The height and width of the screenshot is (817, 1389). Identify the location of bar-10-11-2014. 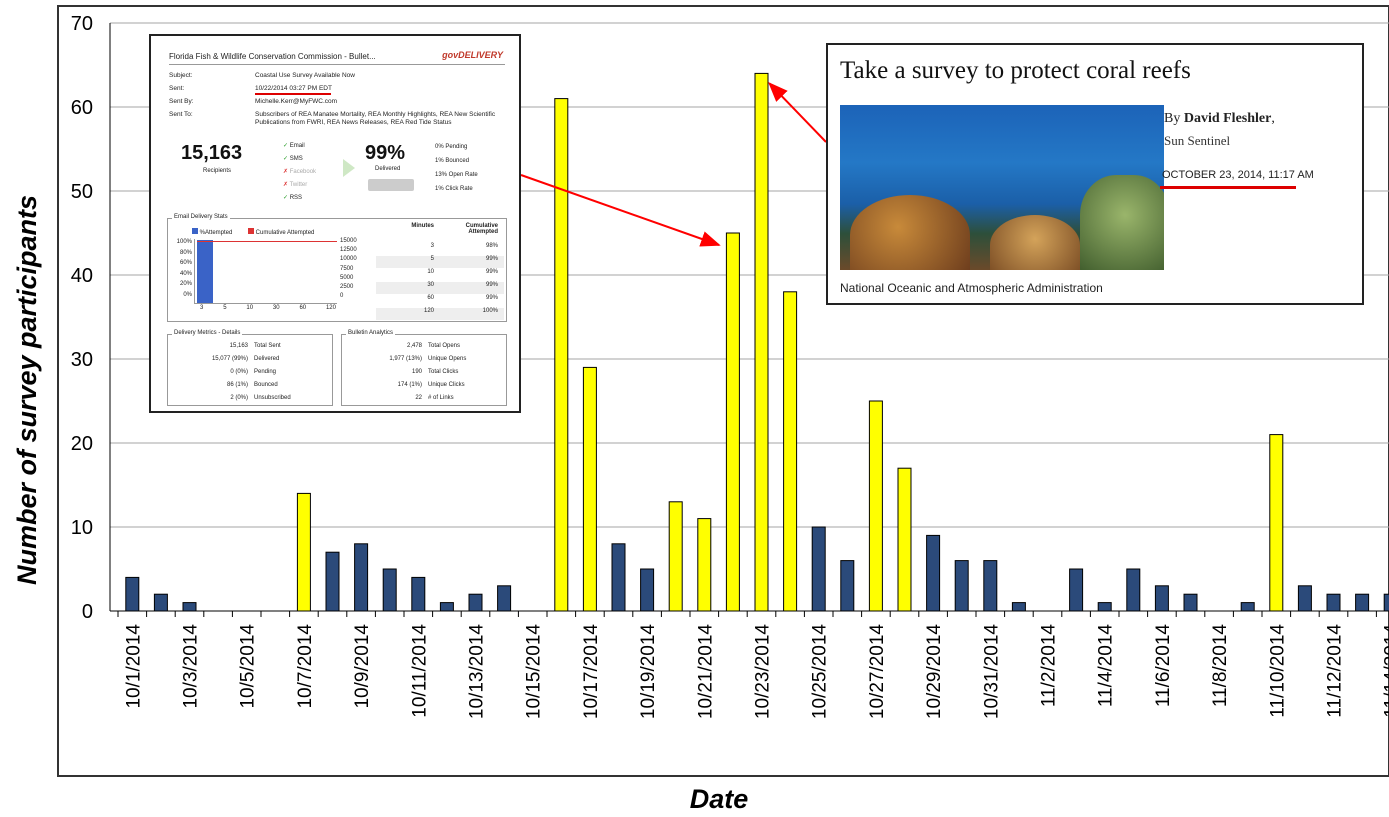
(418, 594).